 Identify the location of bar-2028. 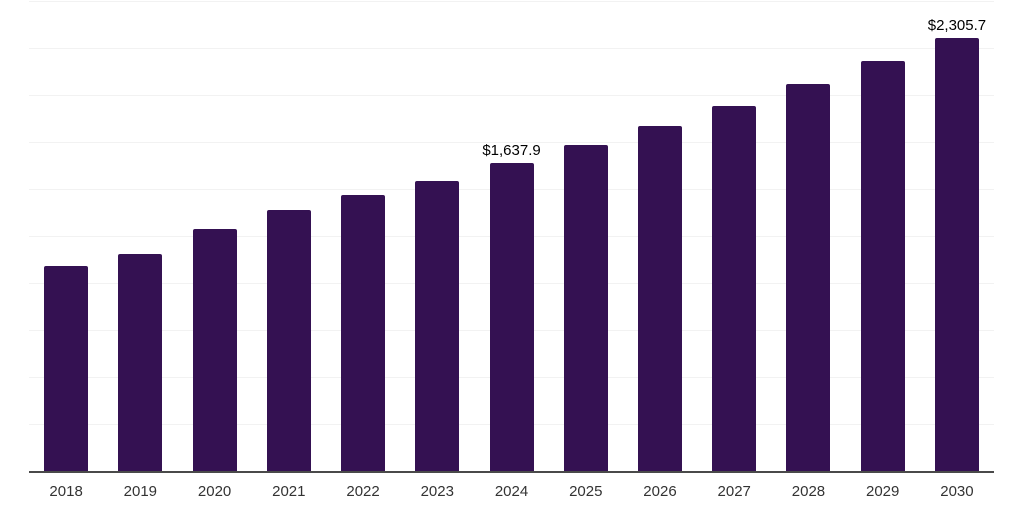
(808, 277).